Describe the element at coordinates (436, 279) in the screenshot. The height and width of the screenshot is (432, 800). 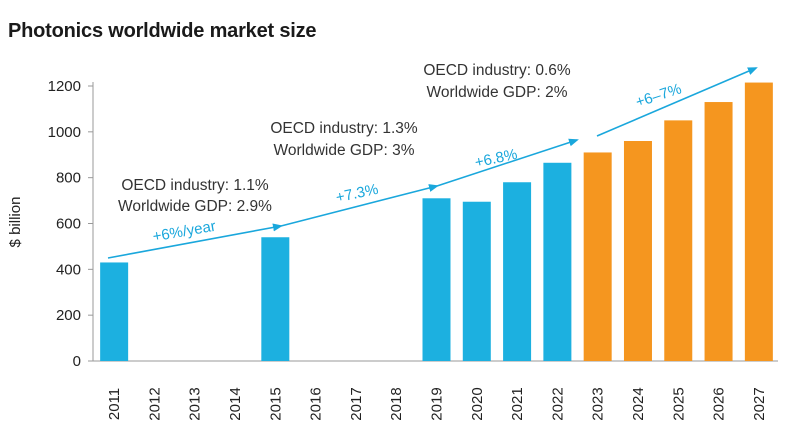
I see `bar-2019` at that location.